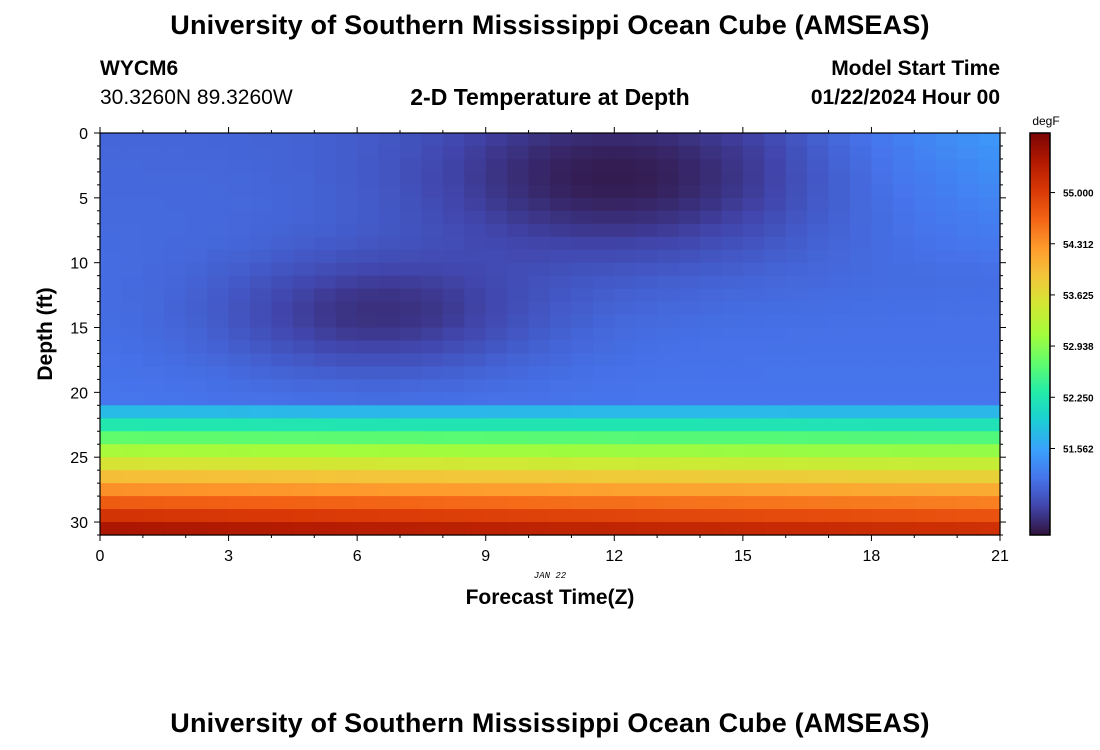 This screenshot has height=750, width=1100. I want to click on x-tick-label: 0, so click(100, 556).